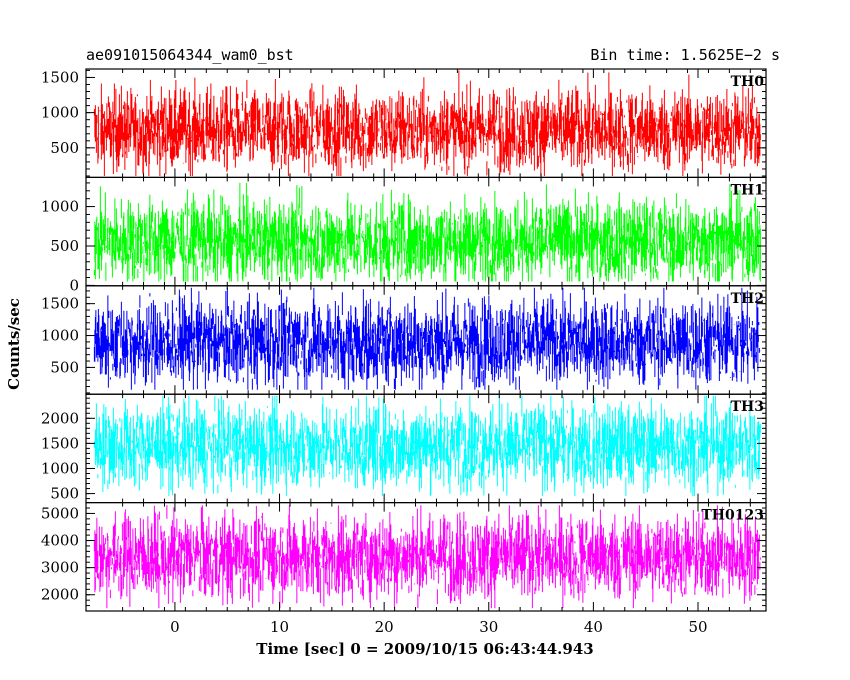 The height and width of the screenshot is (680, 850). I want to click on x-tick-label: 10, so click(279, 627).